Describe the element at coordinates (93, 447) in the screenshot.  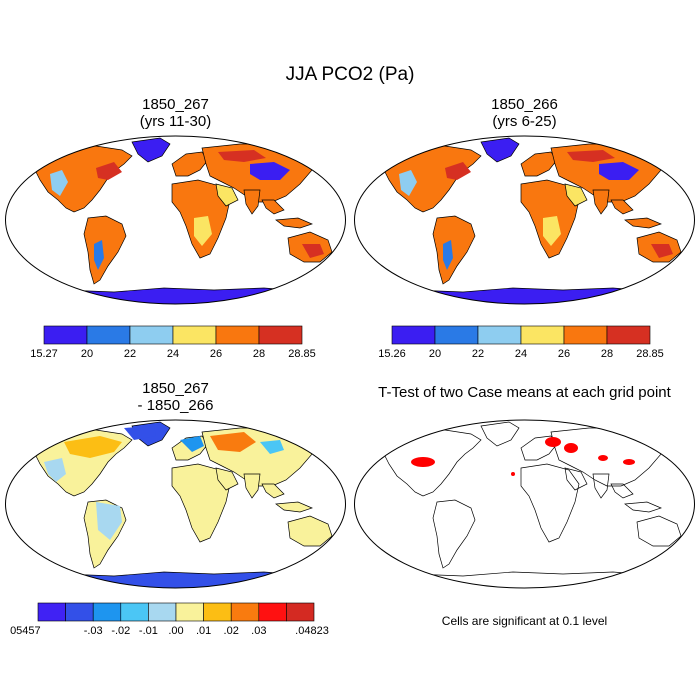
I see `patch-na-north` at that location.